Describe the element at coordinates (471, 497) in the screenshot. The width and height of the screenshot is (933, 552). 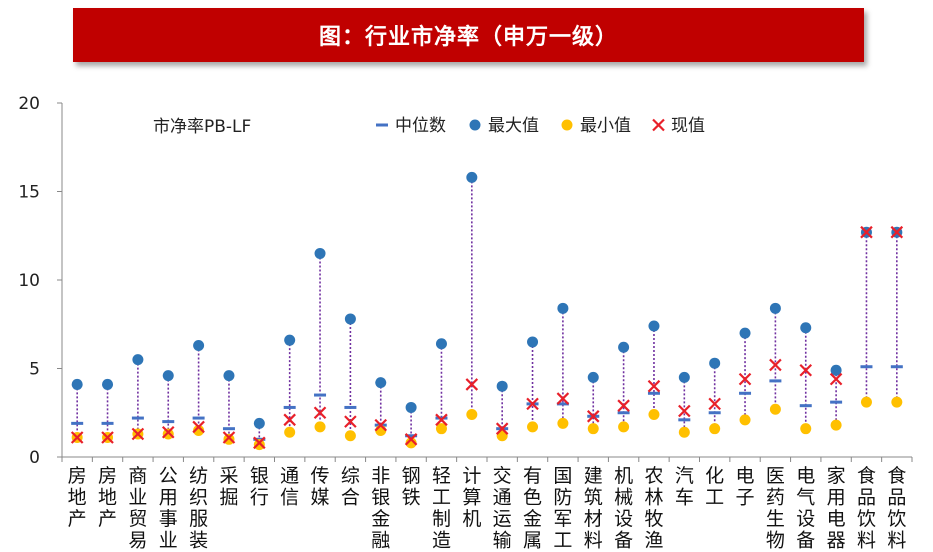
I see `category-label: 计算机` at that location.